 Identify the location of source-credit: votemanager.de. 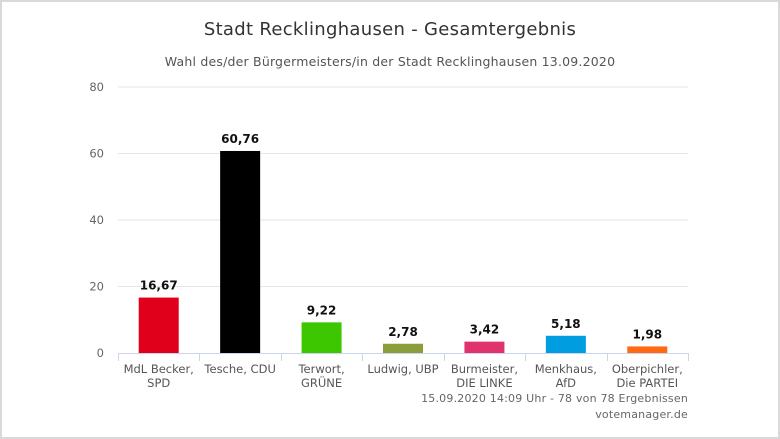
(641, 414).